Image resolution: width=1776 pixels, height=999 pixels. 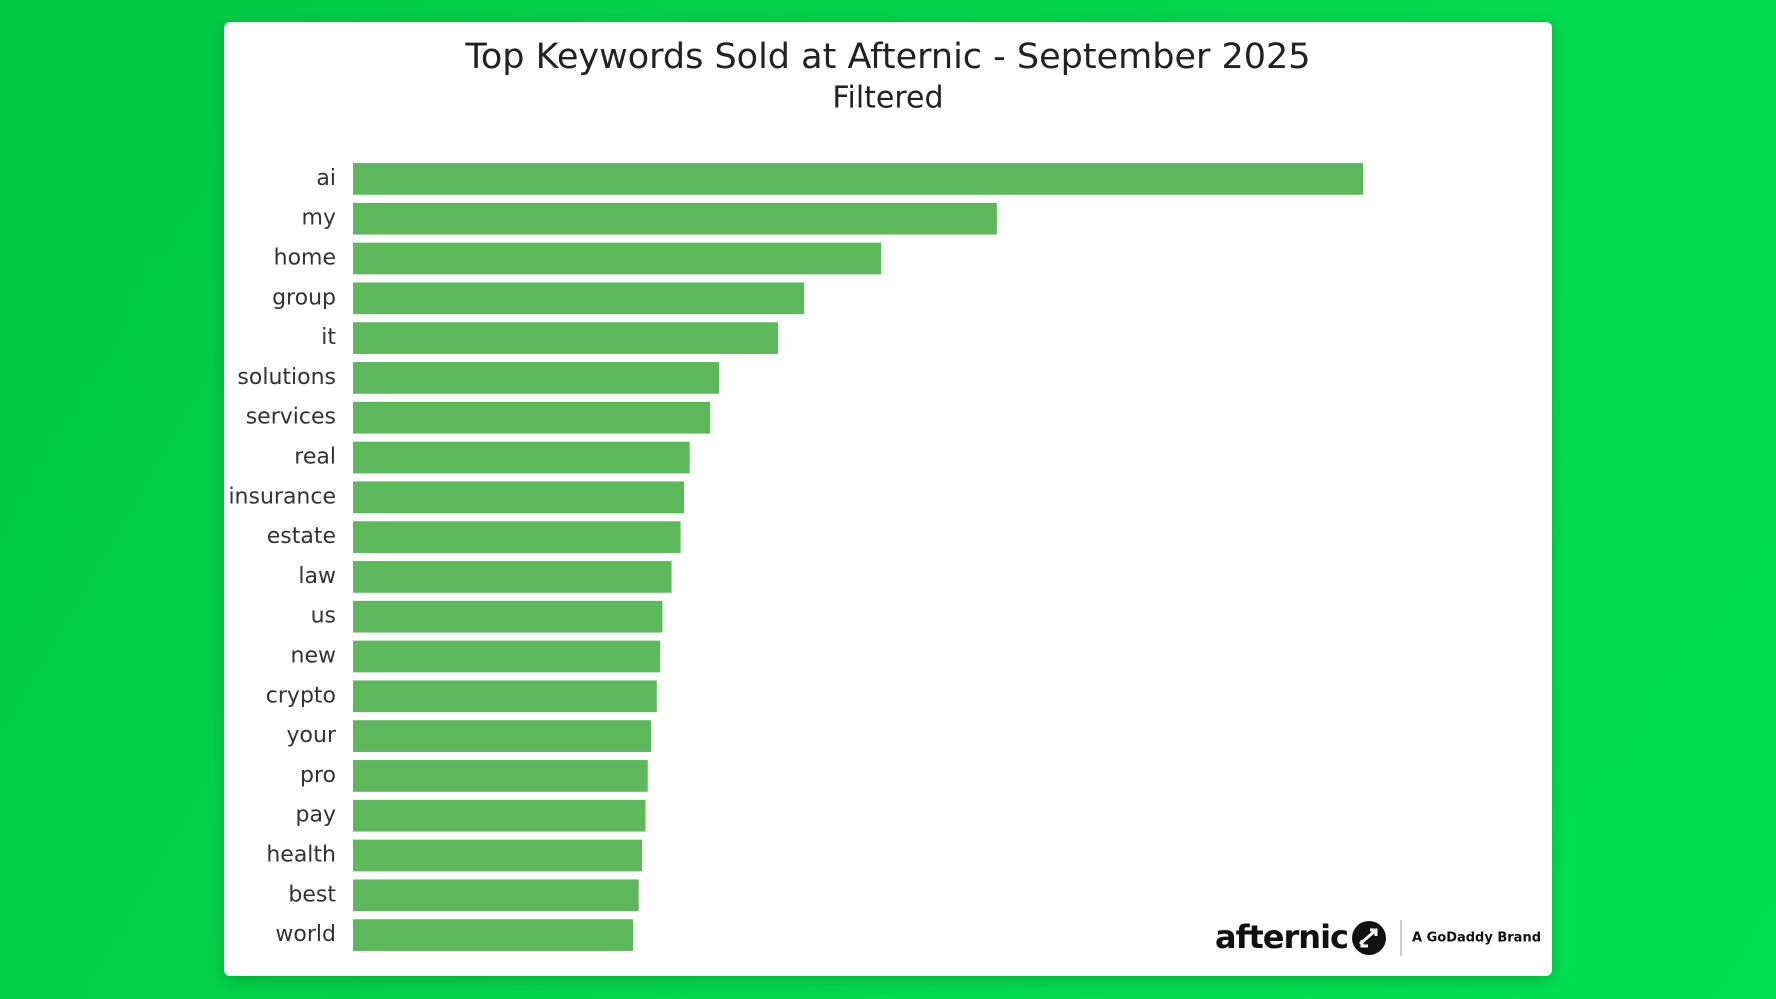 What do you see at coordinates (312, 735) in the screenshot?
I see `y-tick-label: your` at bounding box center [312, 735].